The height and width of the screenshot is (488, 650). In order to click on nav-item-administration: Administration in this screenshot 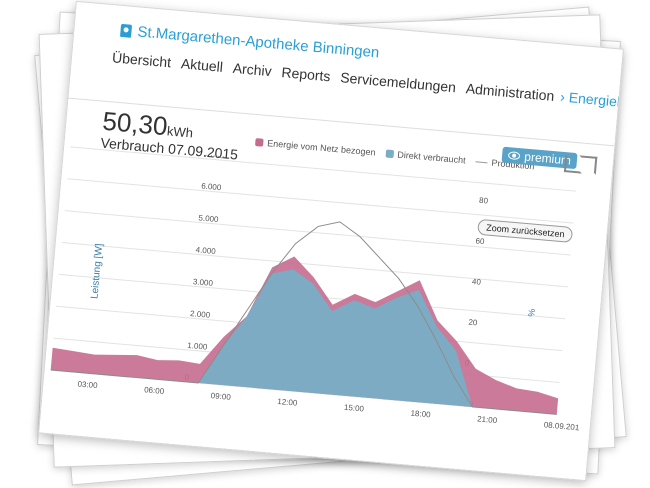, I will do `click(510, 92)`.